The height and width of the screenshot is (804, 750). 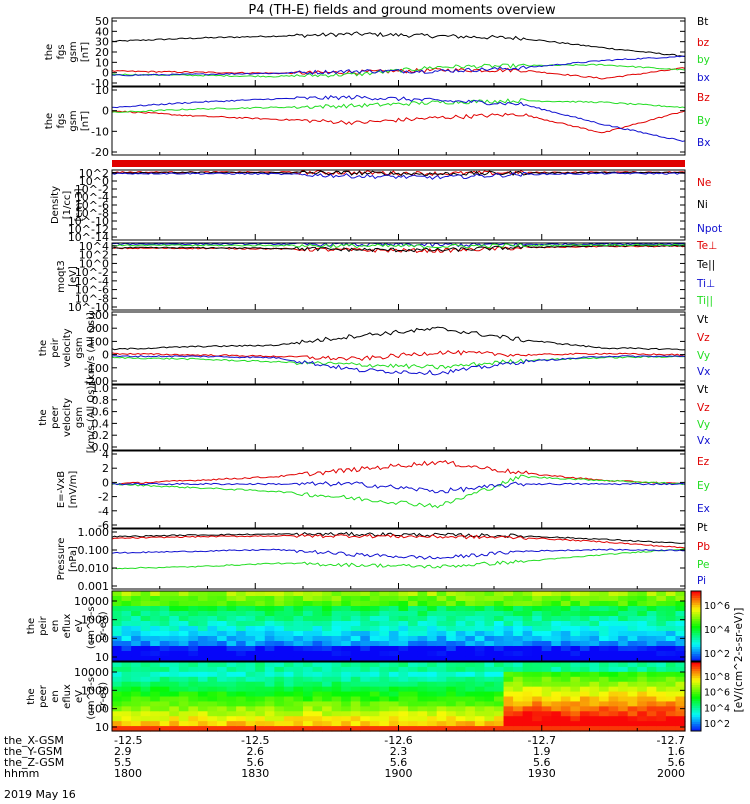 I want to click on y-axis-label: peir, so click(x=43, y=625).